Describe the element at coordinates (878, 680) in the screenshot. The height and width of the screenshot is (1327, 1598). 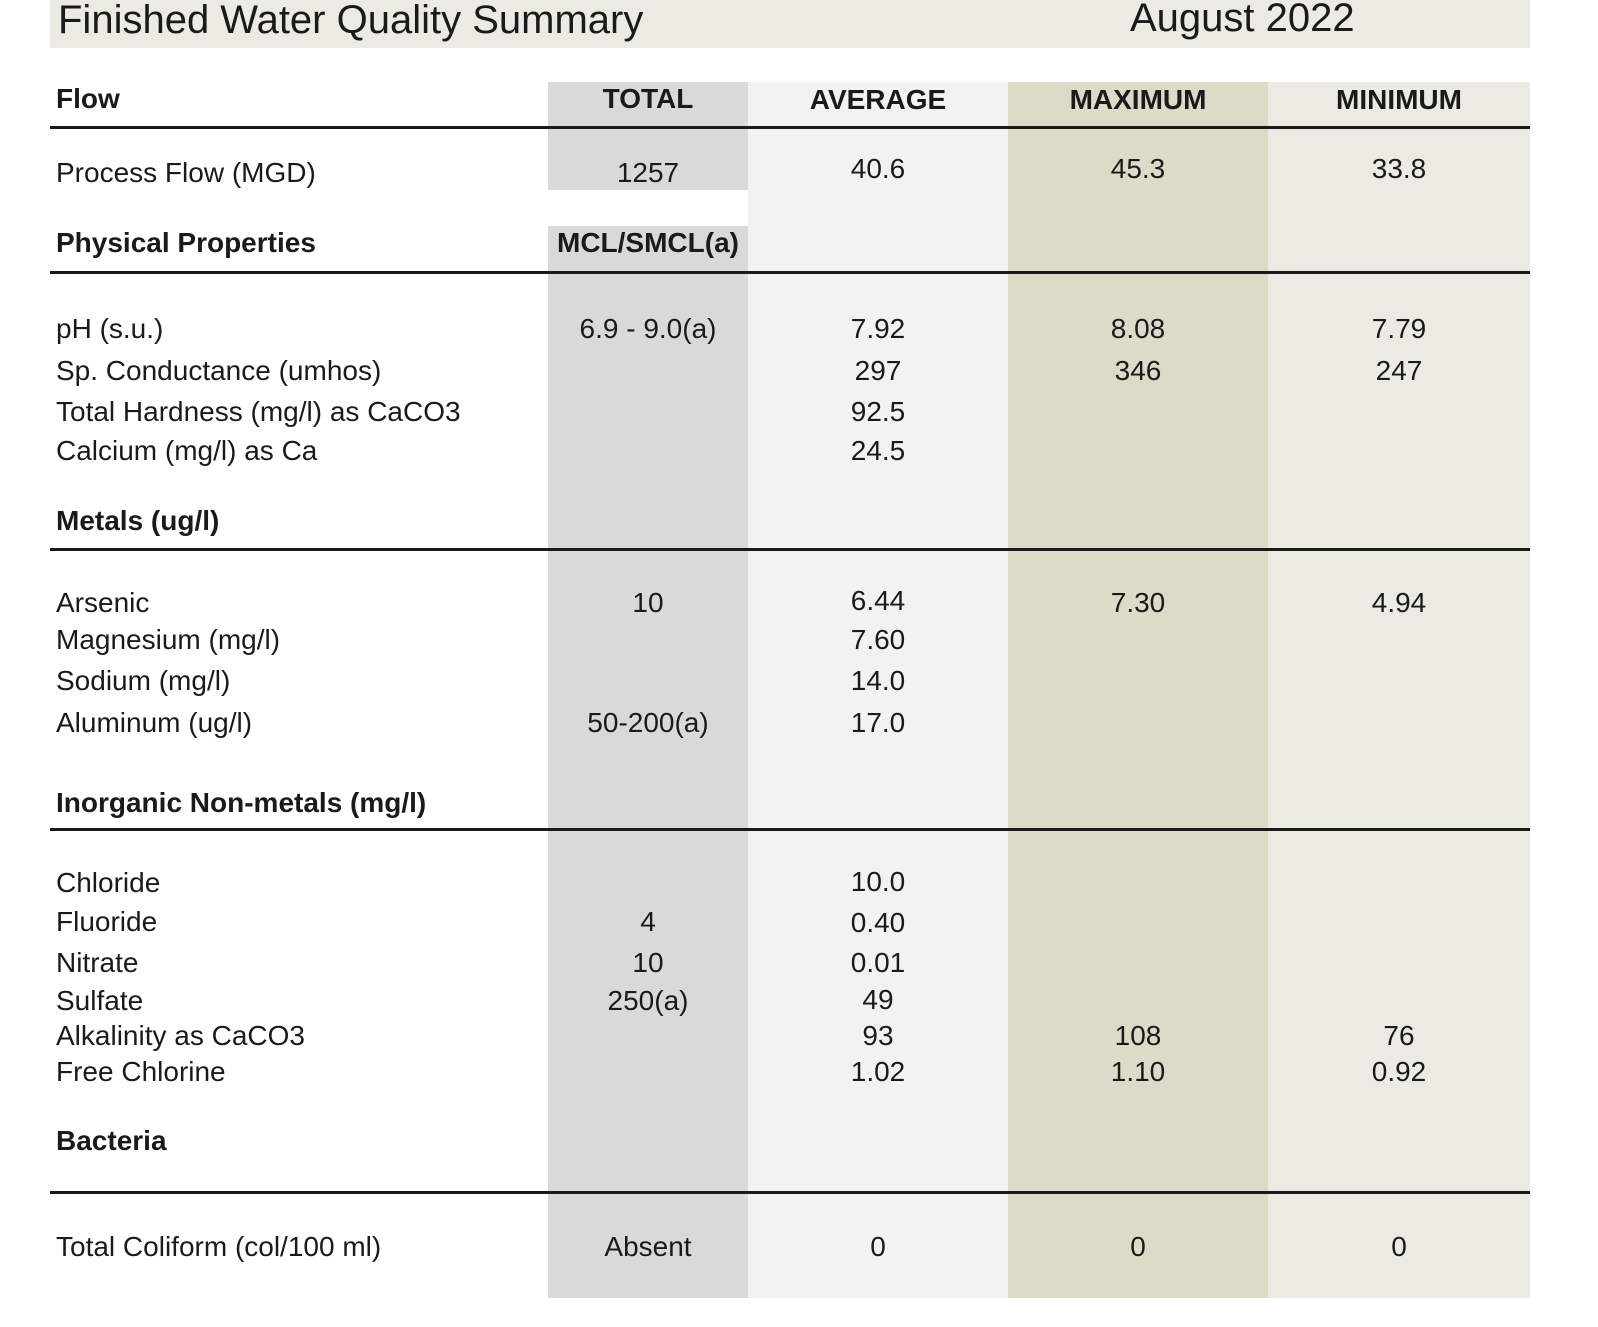
I see `row-average: 14.0` at that location.